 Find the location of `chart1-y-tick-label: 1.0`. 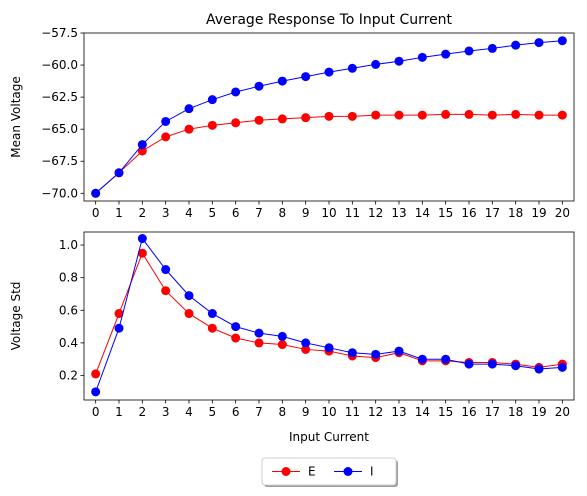

chart1-y-tick-label: 1.0 is located at coordinates (68, 245).